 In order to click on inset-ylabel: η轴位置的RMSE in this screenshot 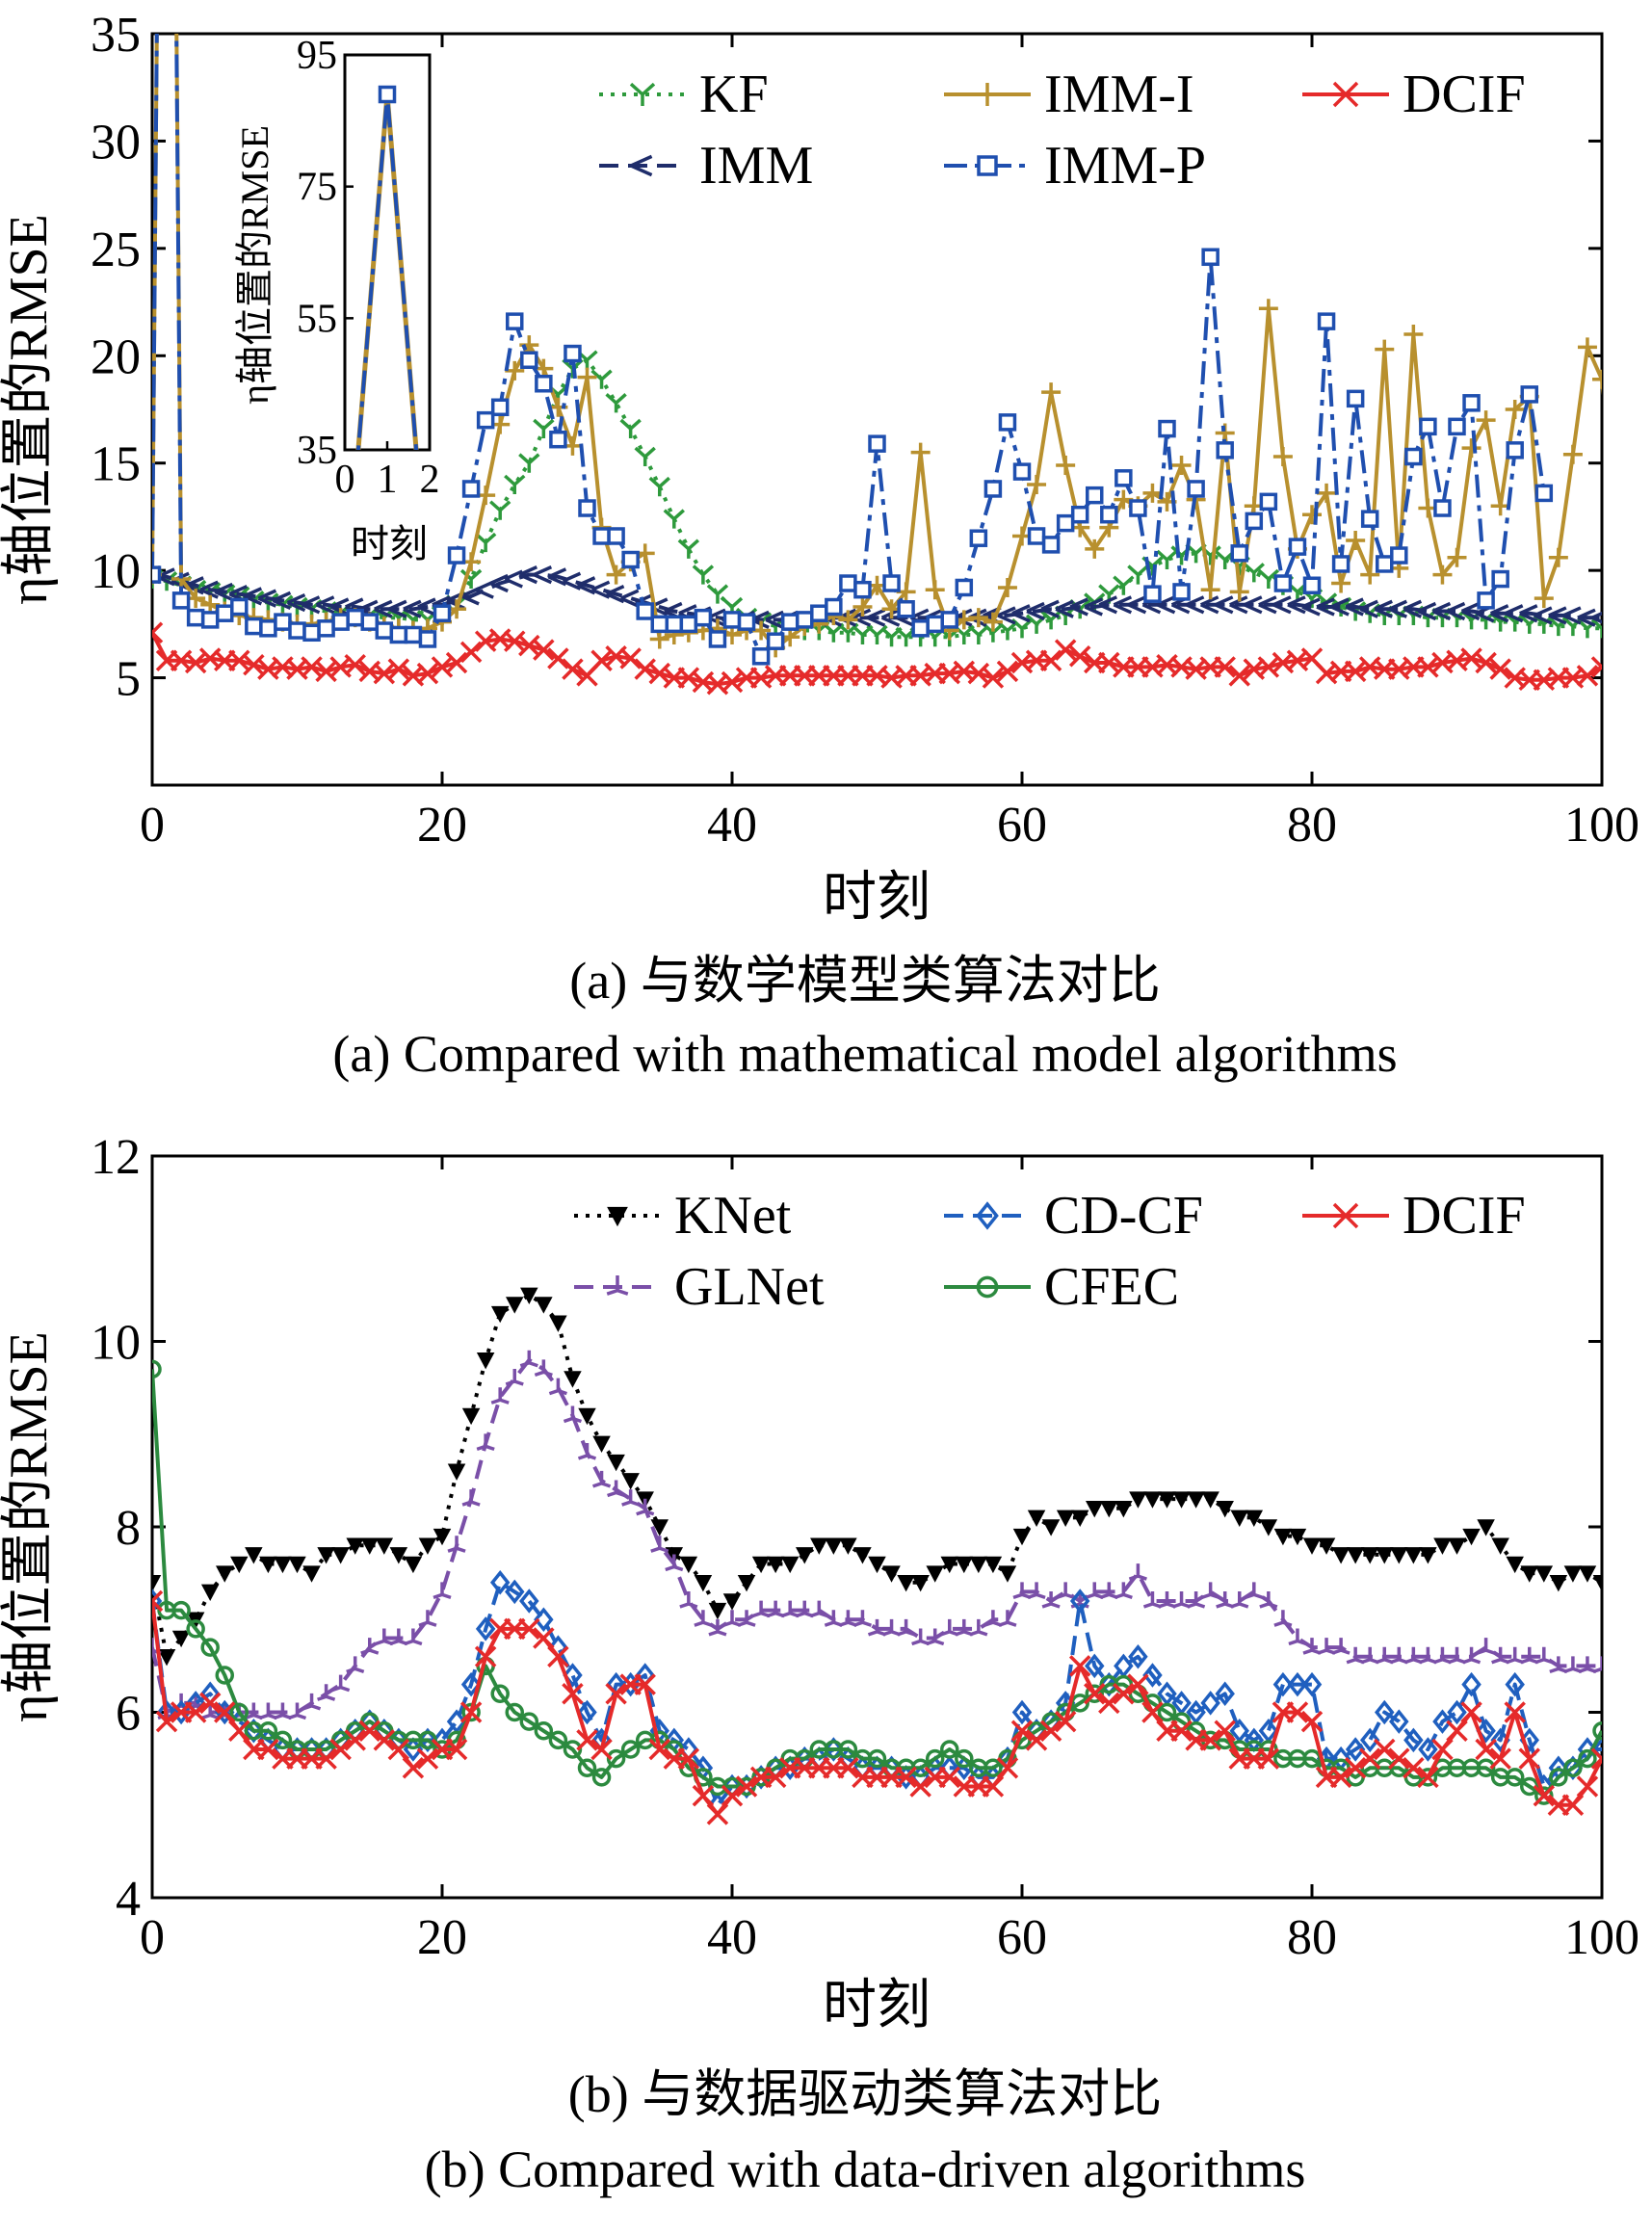, I will do `click(254, 265)`.